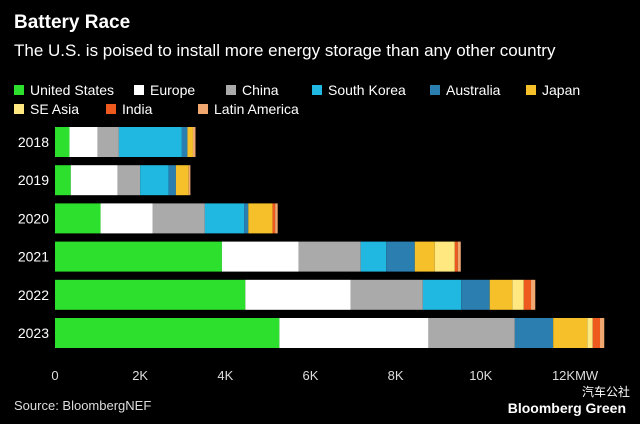 This screenshot has height=424, width=640. Describe the element at coordinates (367, 89) in the screenshot. I see `legend-label: South Korea` at that location.